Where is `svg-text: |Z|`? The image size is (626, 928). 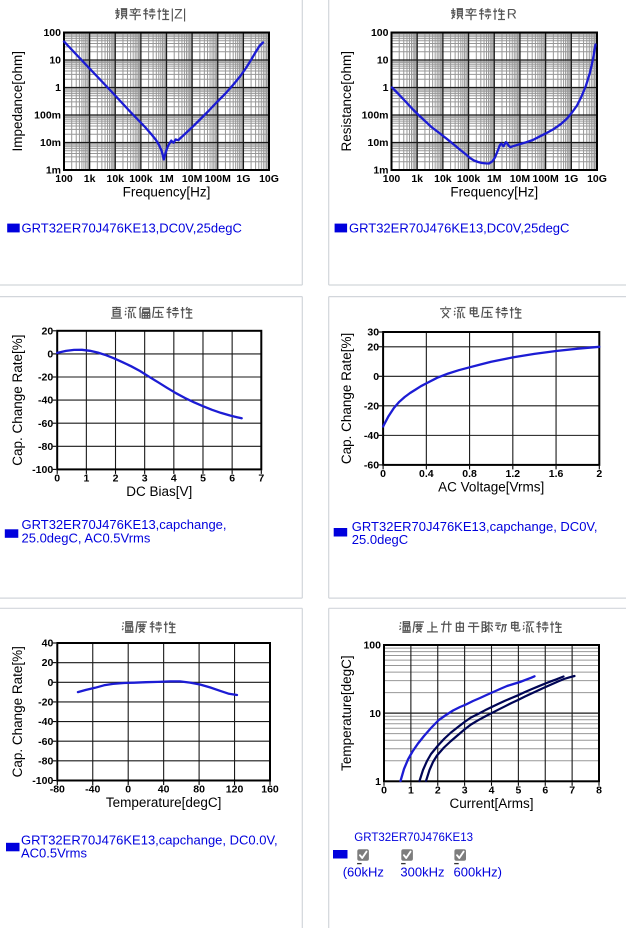
svg-text: |Z| is located at coordinates (179, 14).